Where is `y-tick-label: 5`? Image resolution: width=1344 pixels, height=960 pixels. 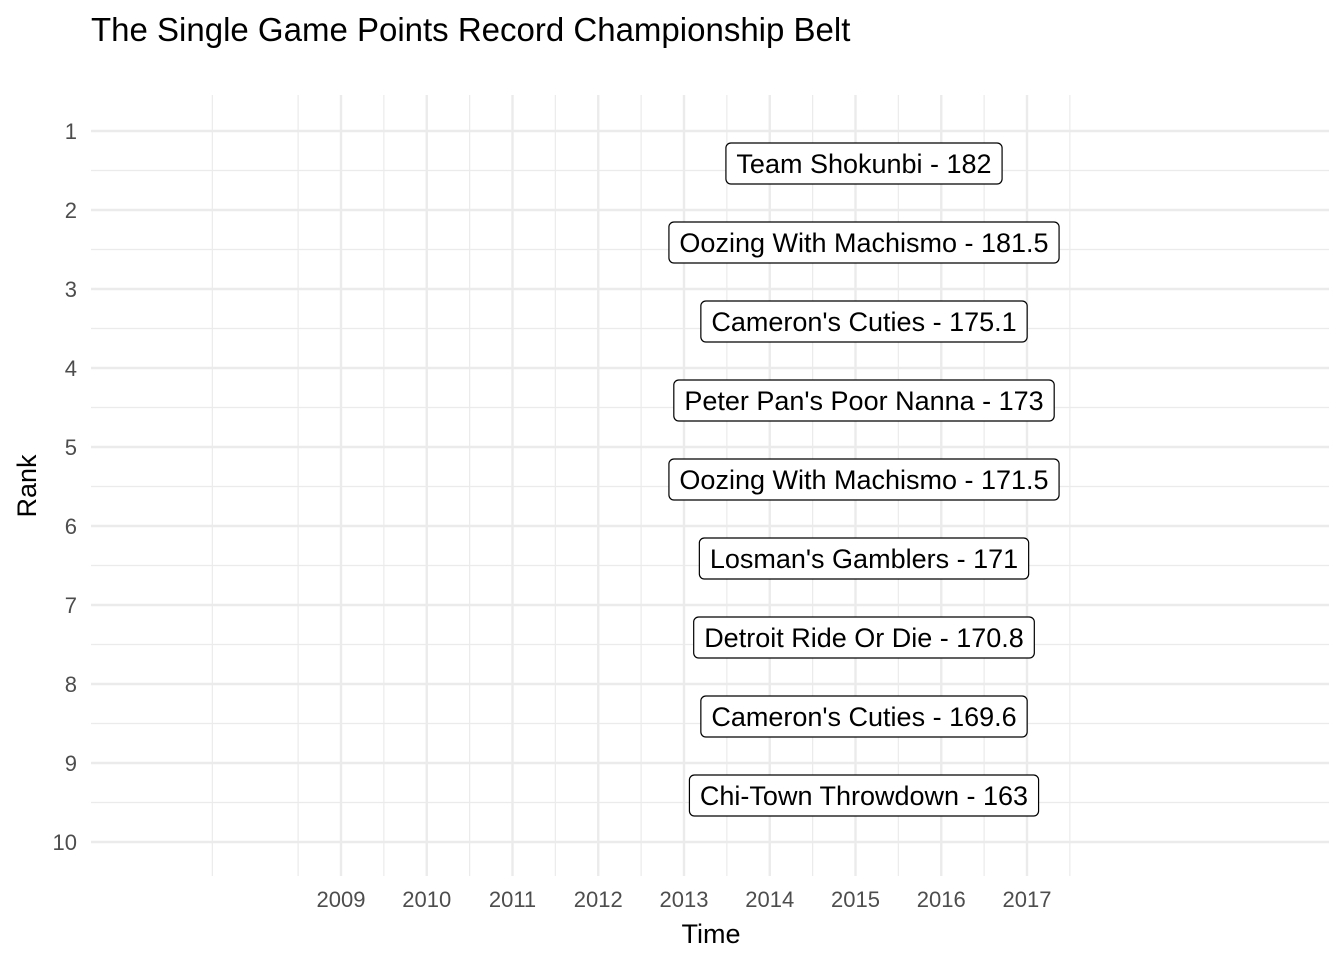 y-tick-label: 5 is located at coordinates (71, 447).